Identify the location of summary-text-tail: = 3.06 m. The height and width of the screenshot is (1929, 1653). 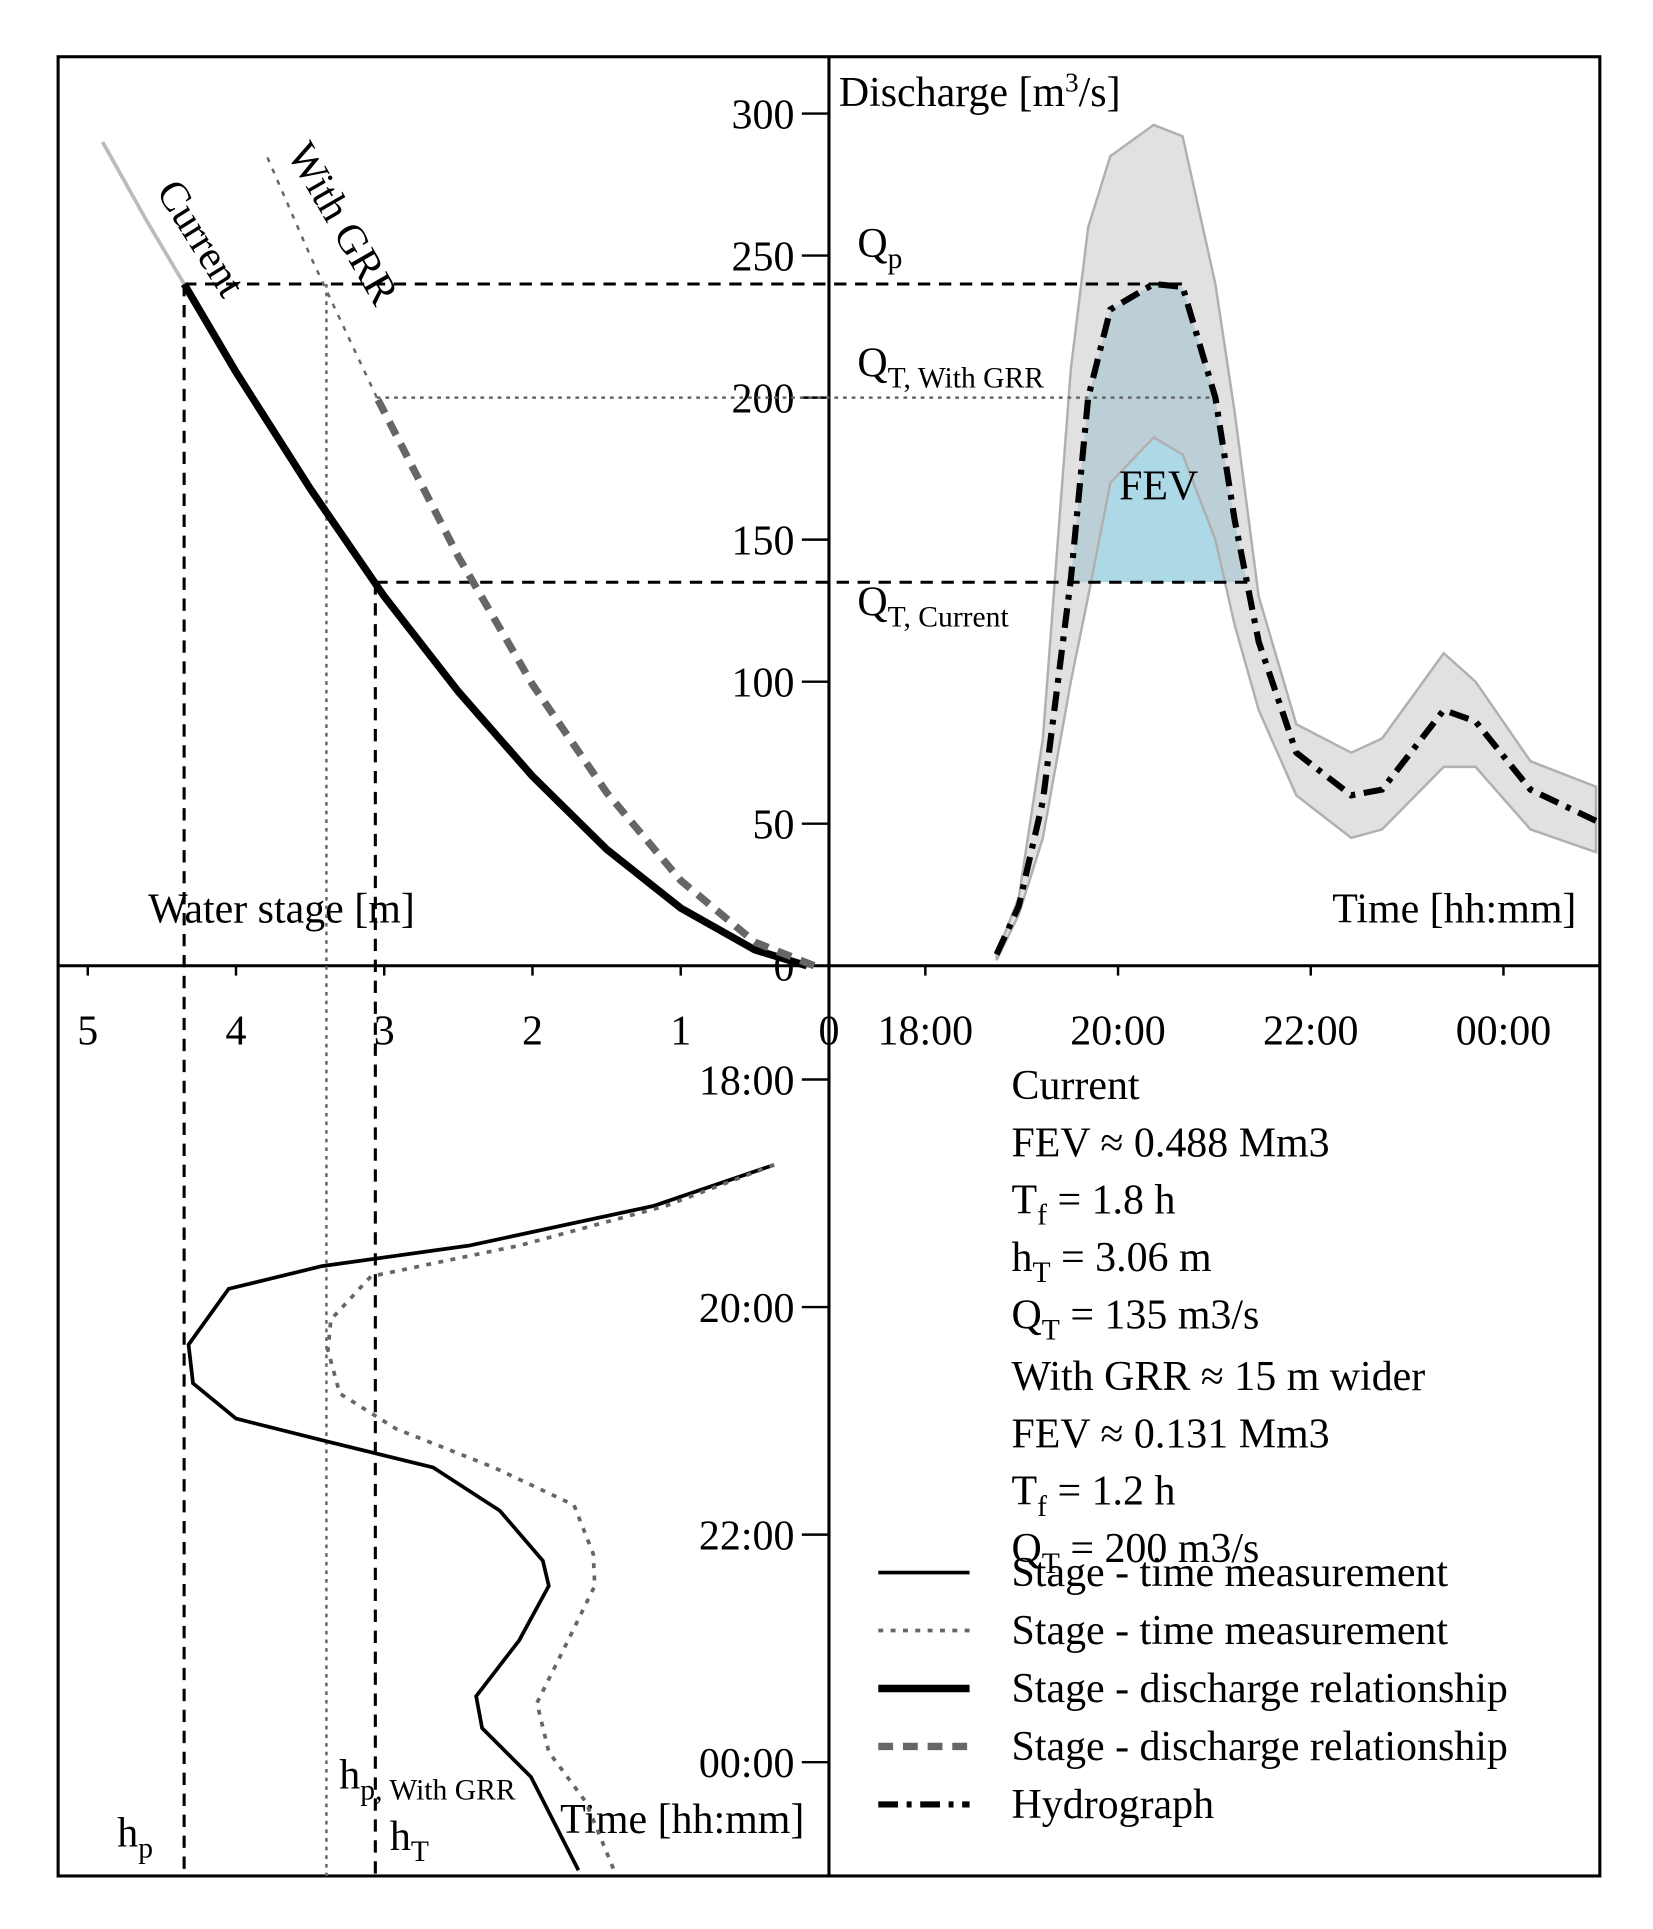
(1131, 1258).